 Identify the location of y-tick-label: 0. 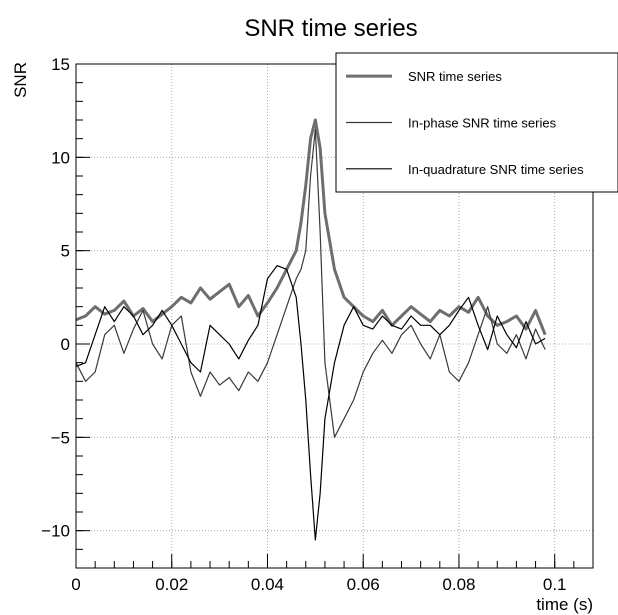
(65, 344).